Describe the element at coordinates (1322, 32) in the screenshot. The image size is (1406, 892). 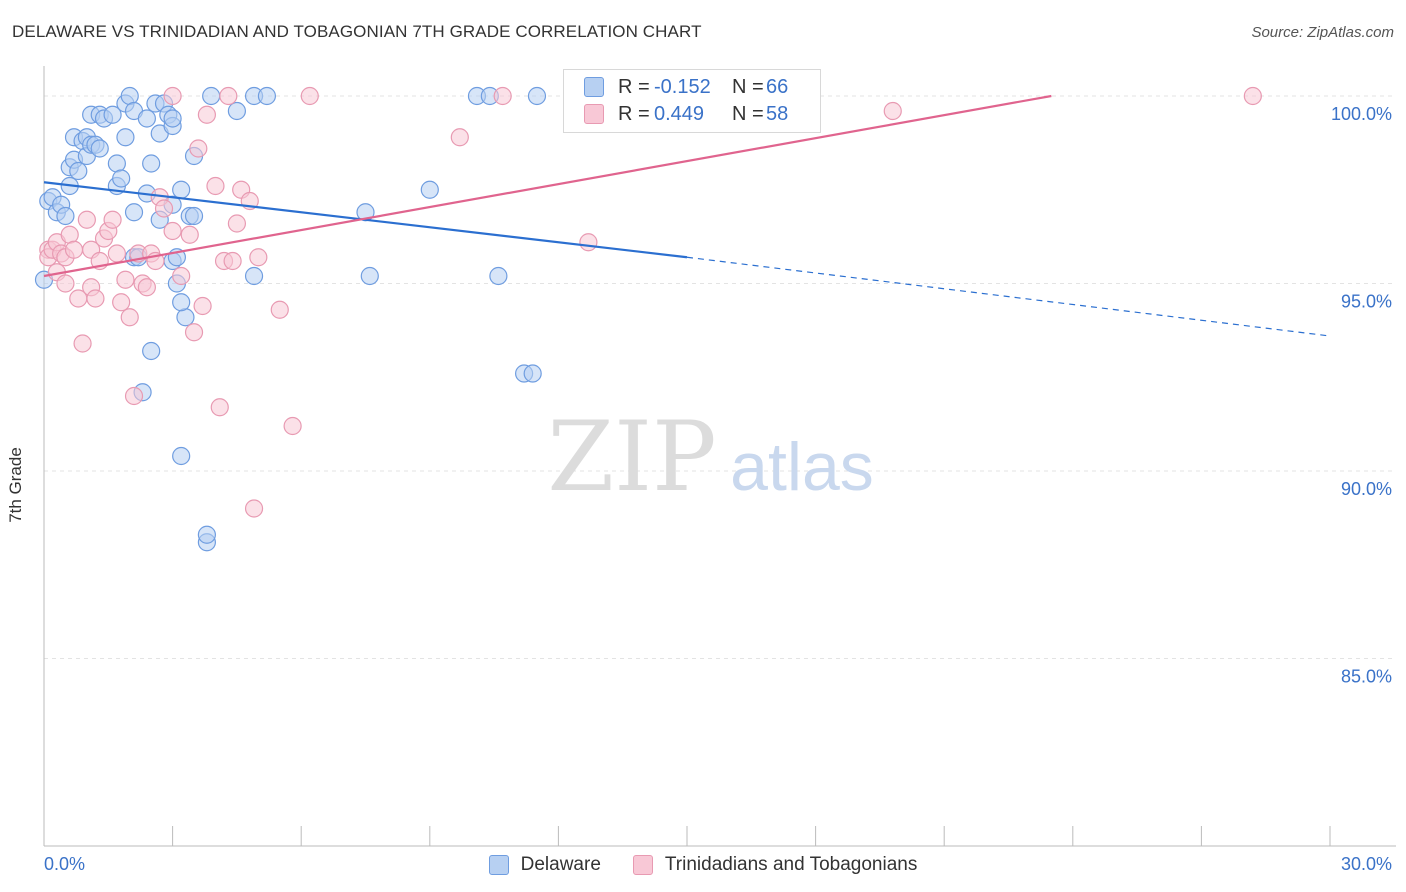
I see `source-label: Source: ZipAtlas.com` at that location.